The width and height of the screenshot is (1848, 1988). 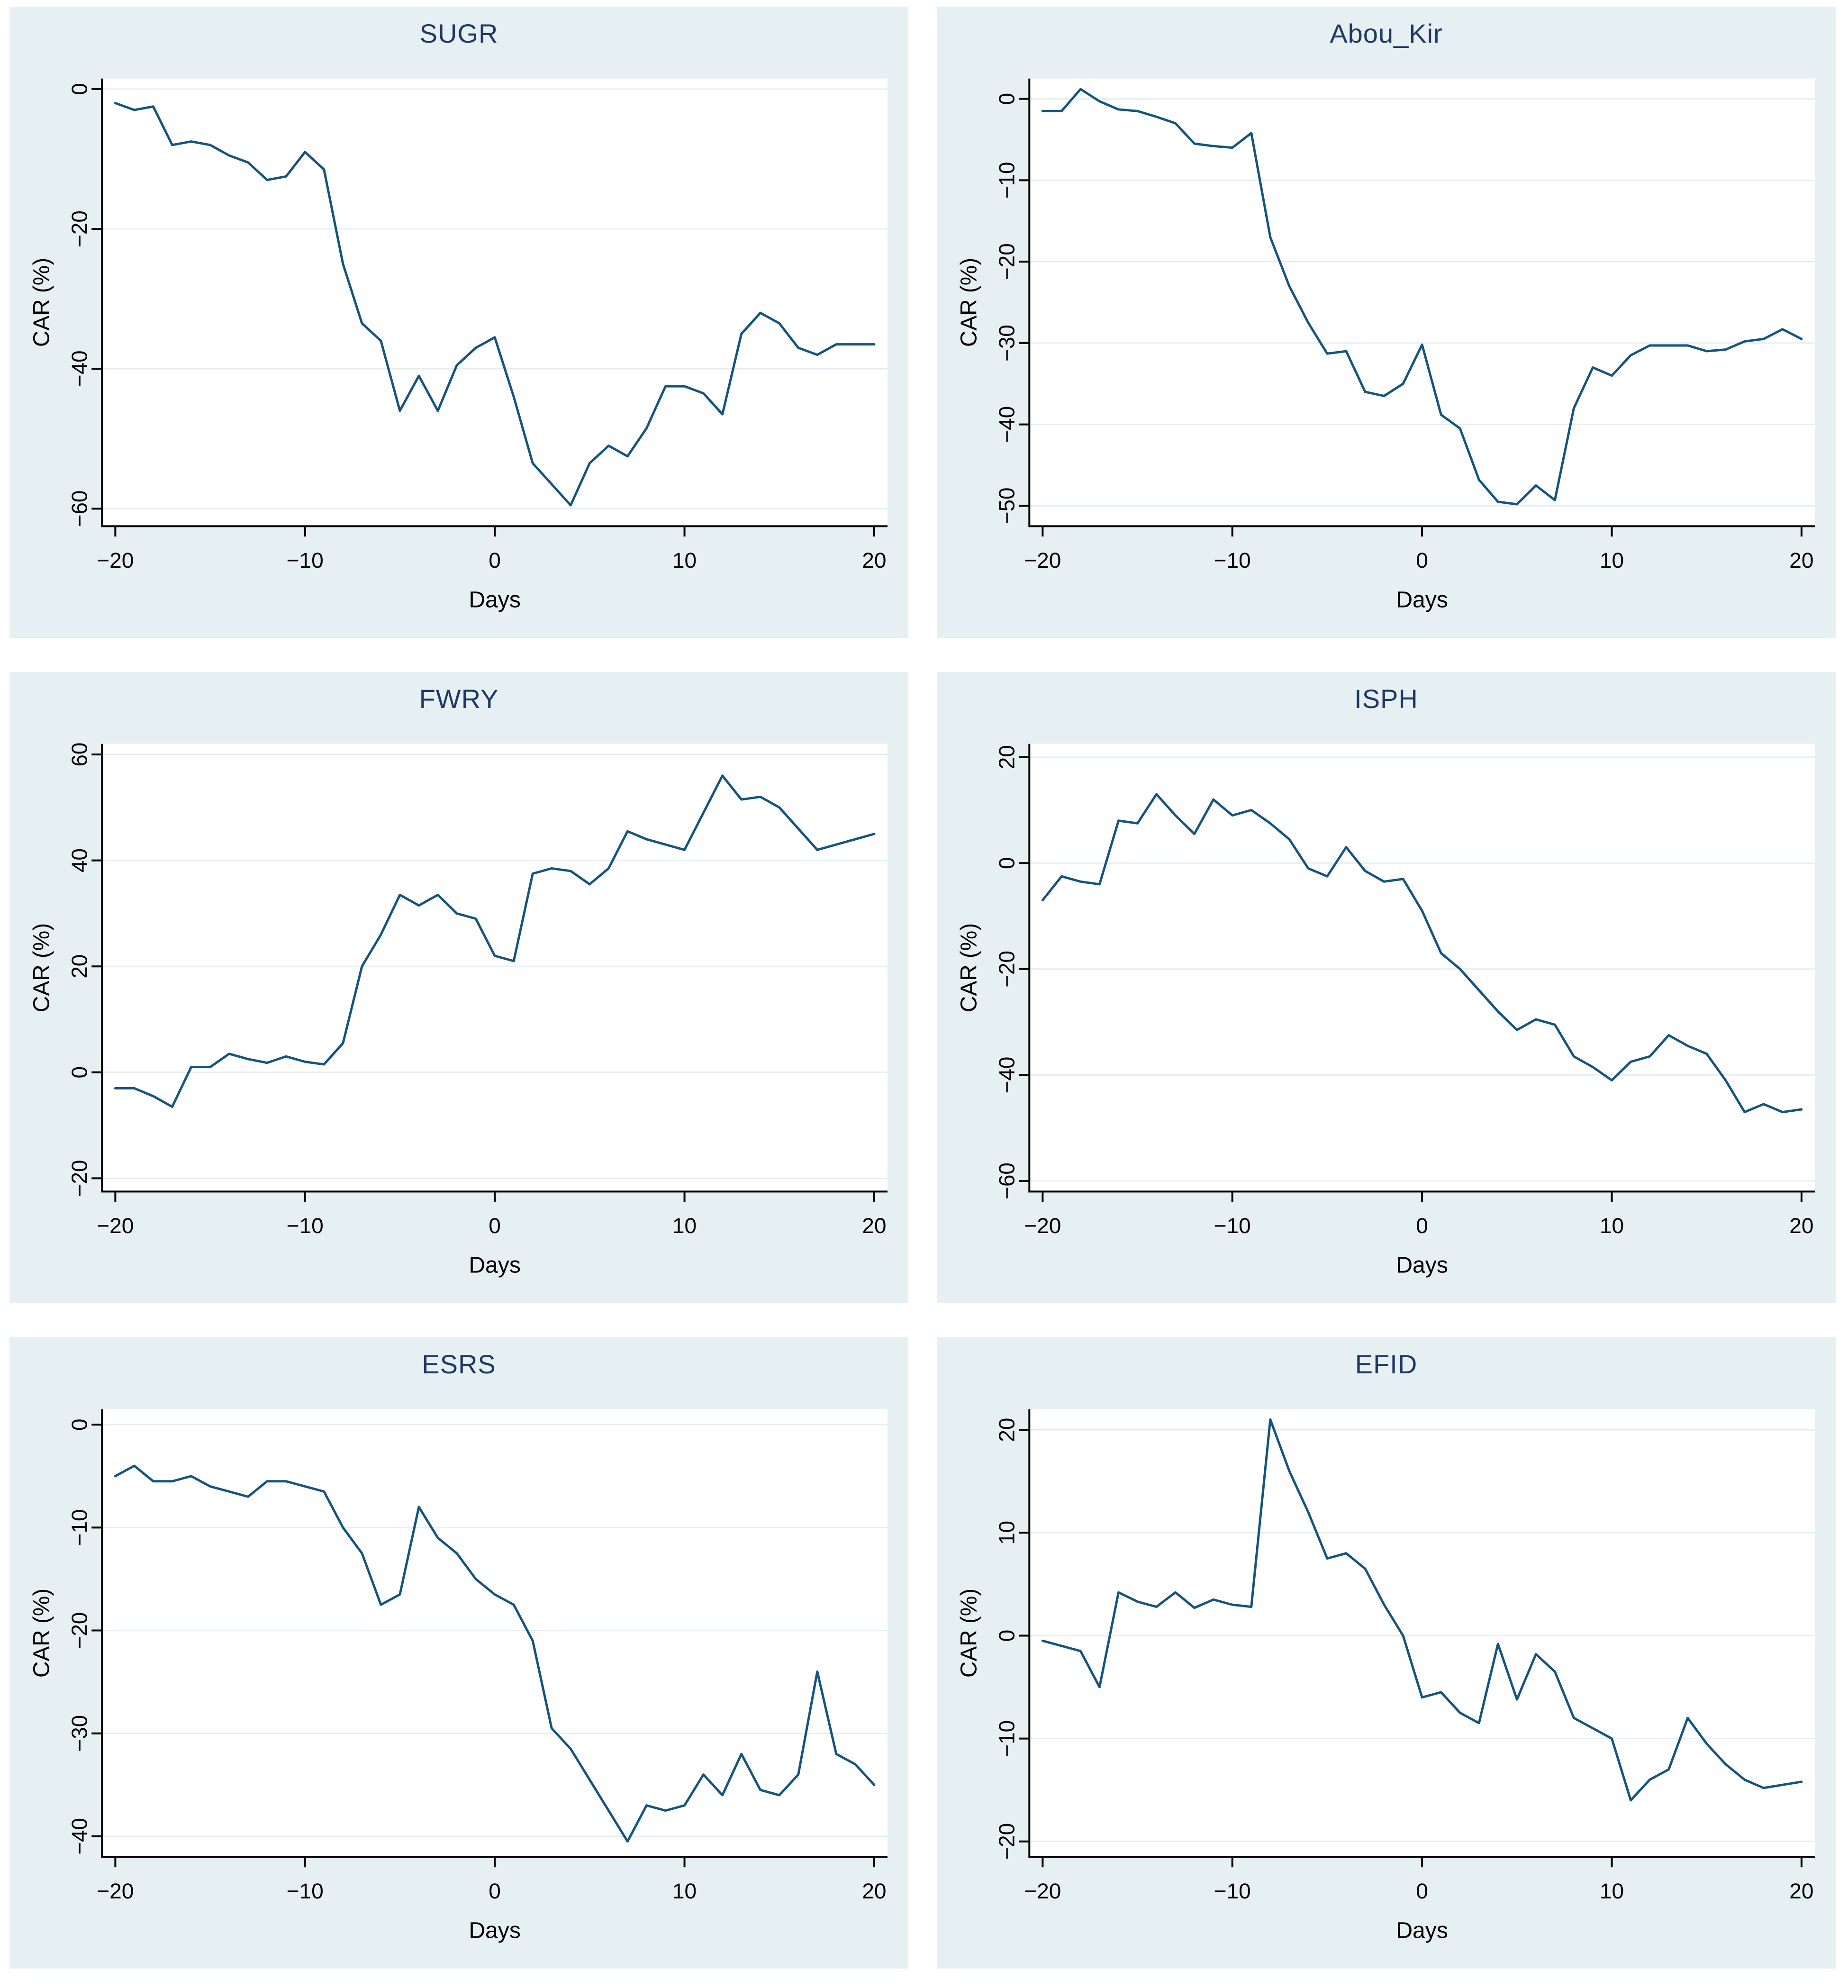 I want to click on chart-plot-fwry: 60 40 20 0 −20−20 −10 0 10 20 CAR (%) Days, so click(x=458, y=1011).